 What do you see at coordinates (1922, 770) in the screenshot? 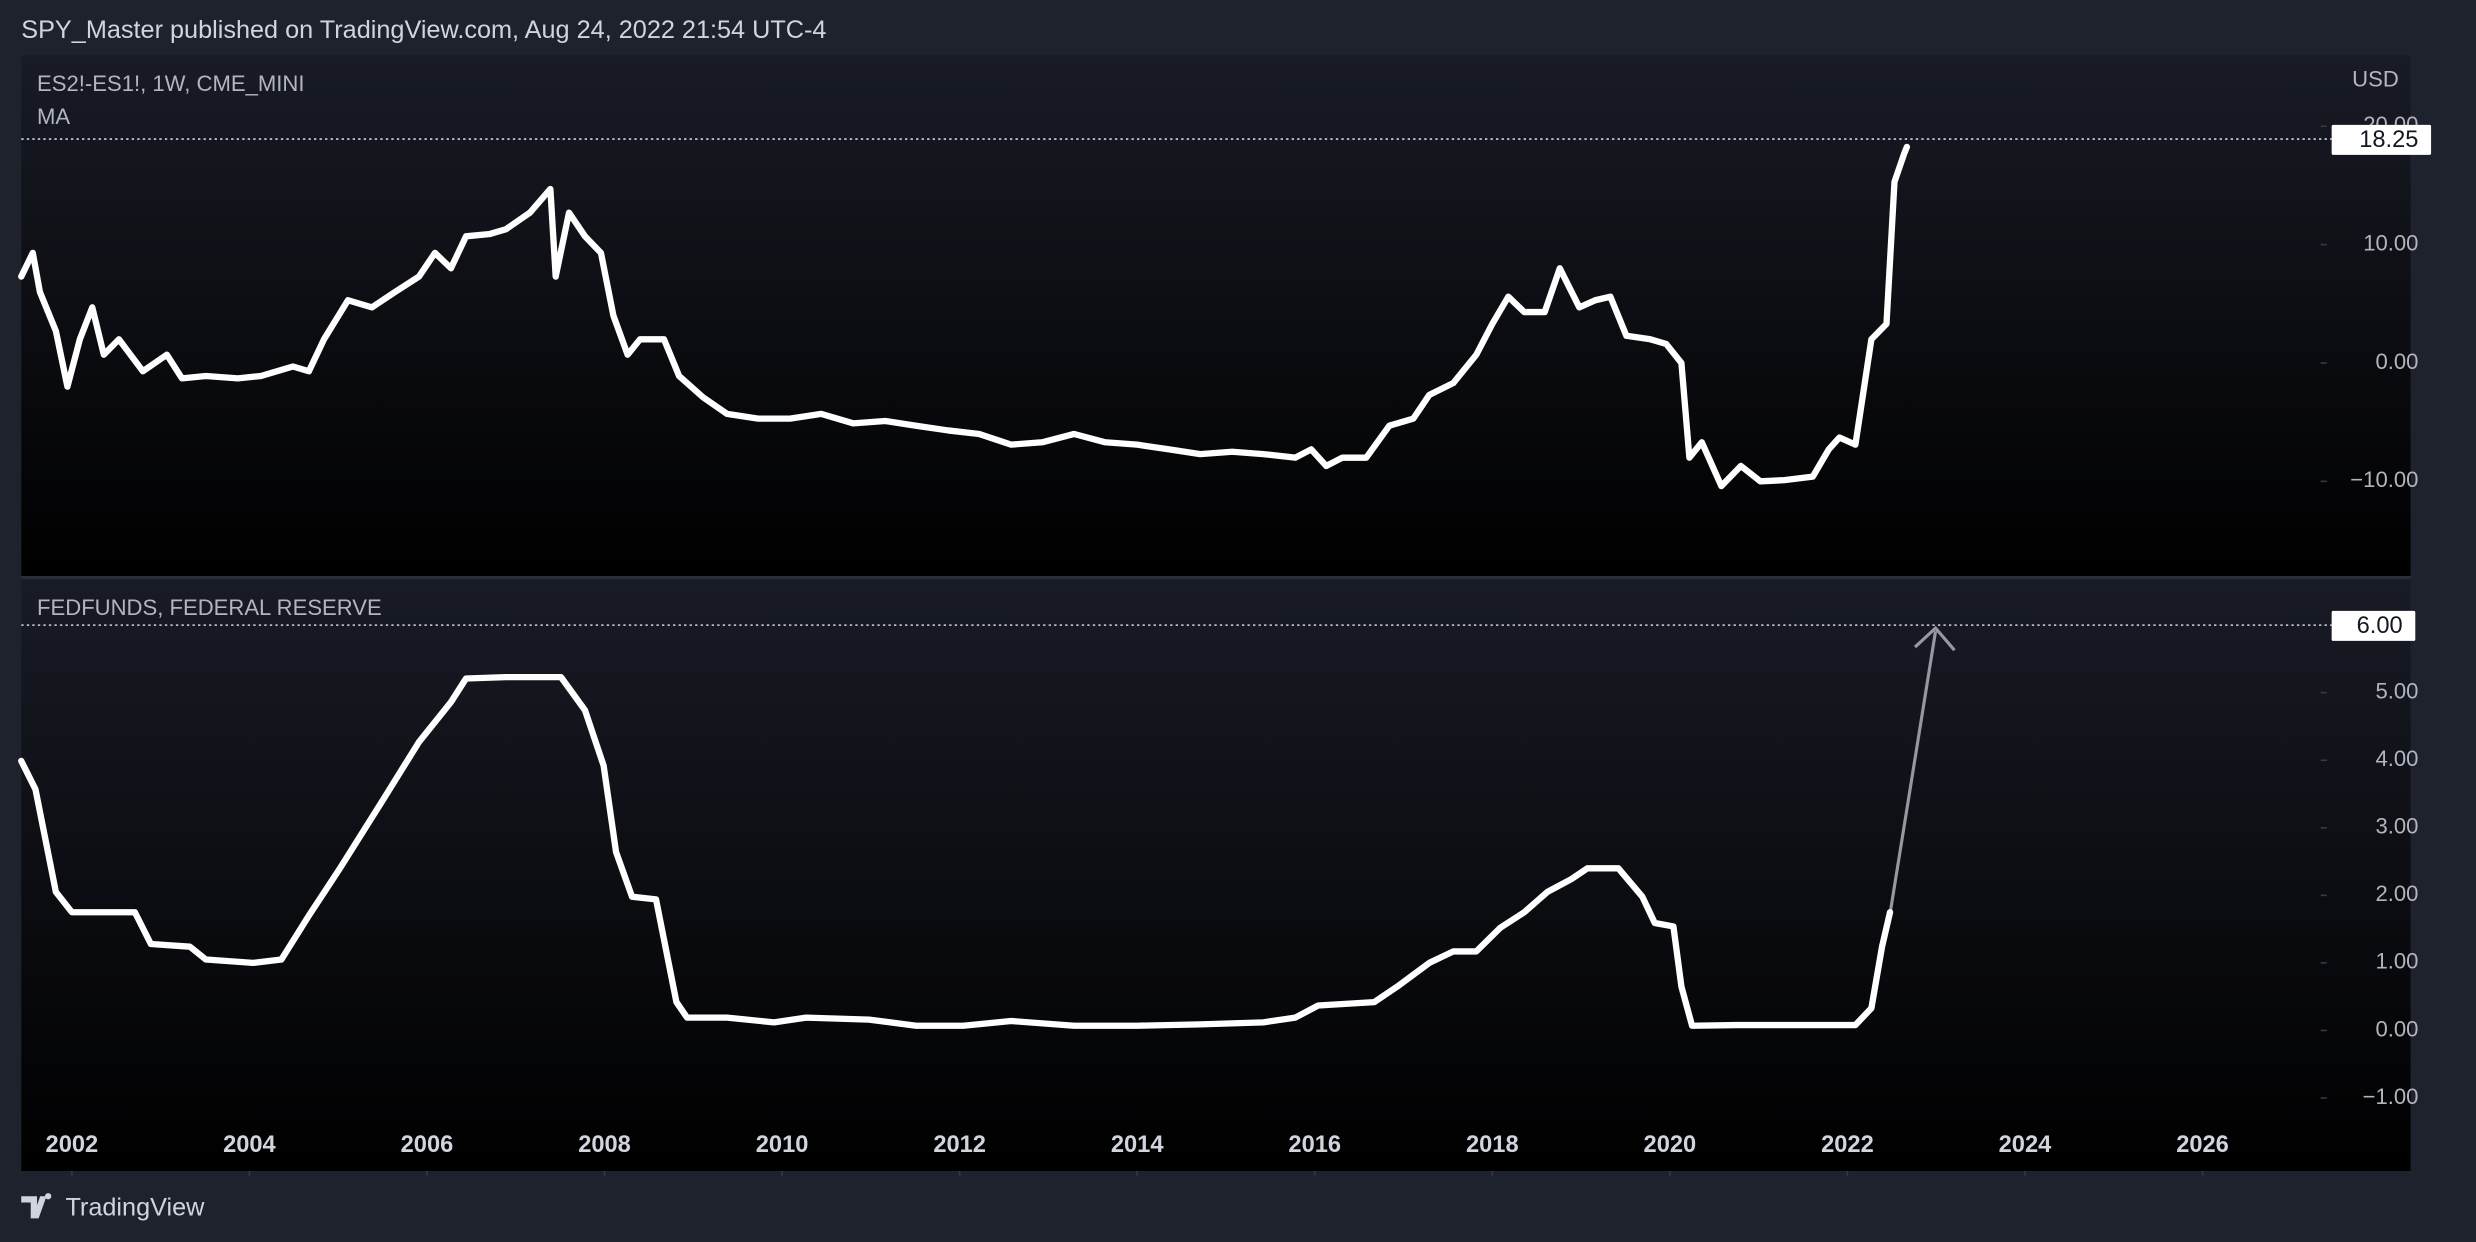
I see `annotation-arrow` at bounding box center [1922, 770].